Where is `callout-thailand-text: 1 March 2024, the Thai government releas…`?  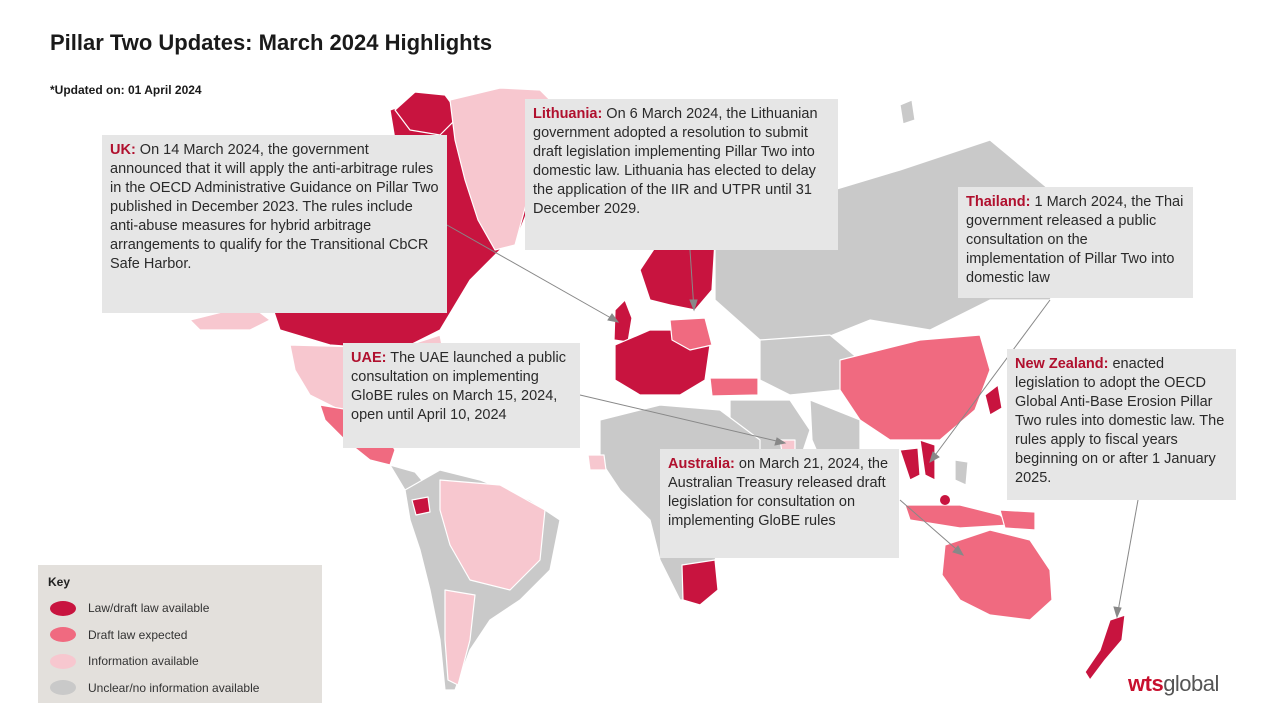 callout-thailand-text: 1 March 2024, the Thai government releas… is located at coordinates (1075, 240).